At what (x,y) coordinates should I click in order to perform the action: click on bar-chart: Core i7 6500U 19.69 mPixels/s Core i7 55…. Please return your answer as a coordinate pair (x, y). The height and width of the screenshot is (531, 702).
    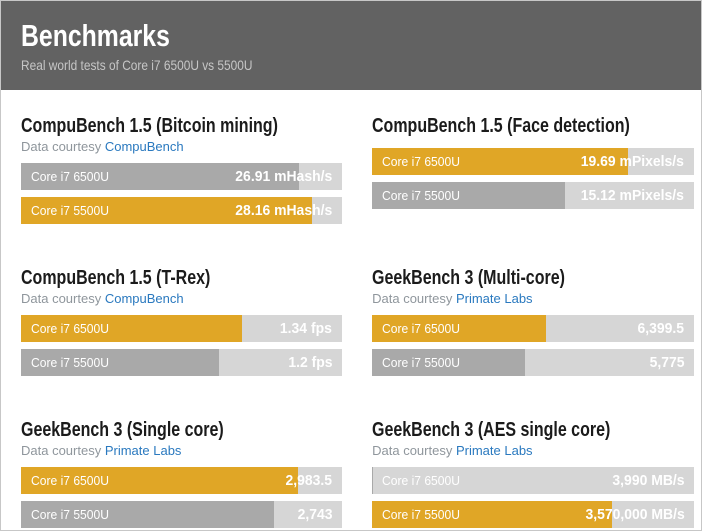
    Looking at the image, I should click on (533, 178).